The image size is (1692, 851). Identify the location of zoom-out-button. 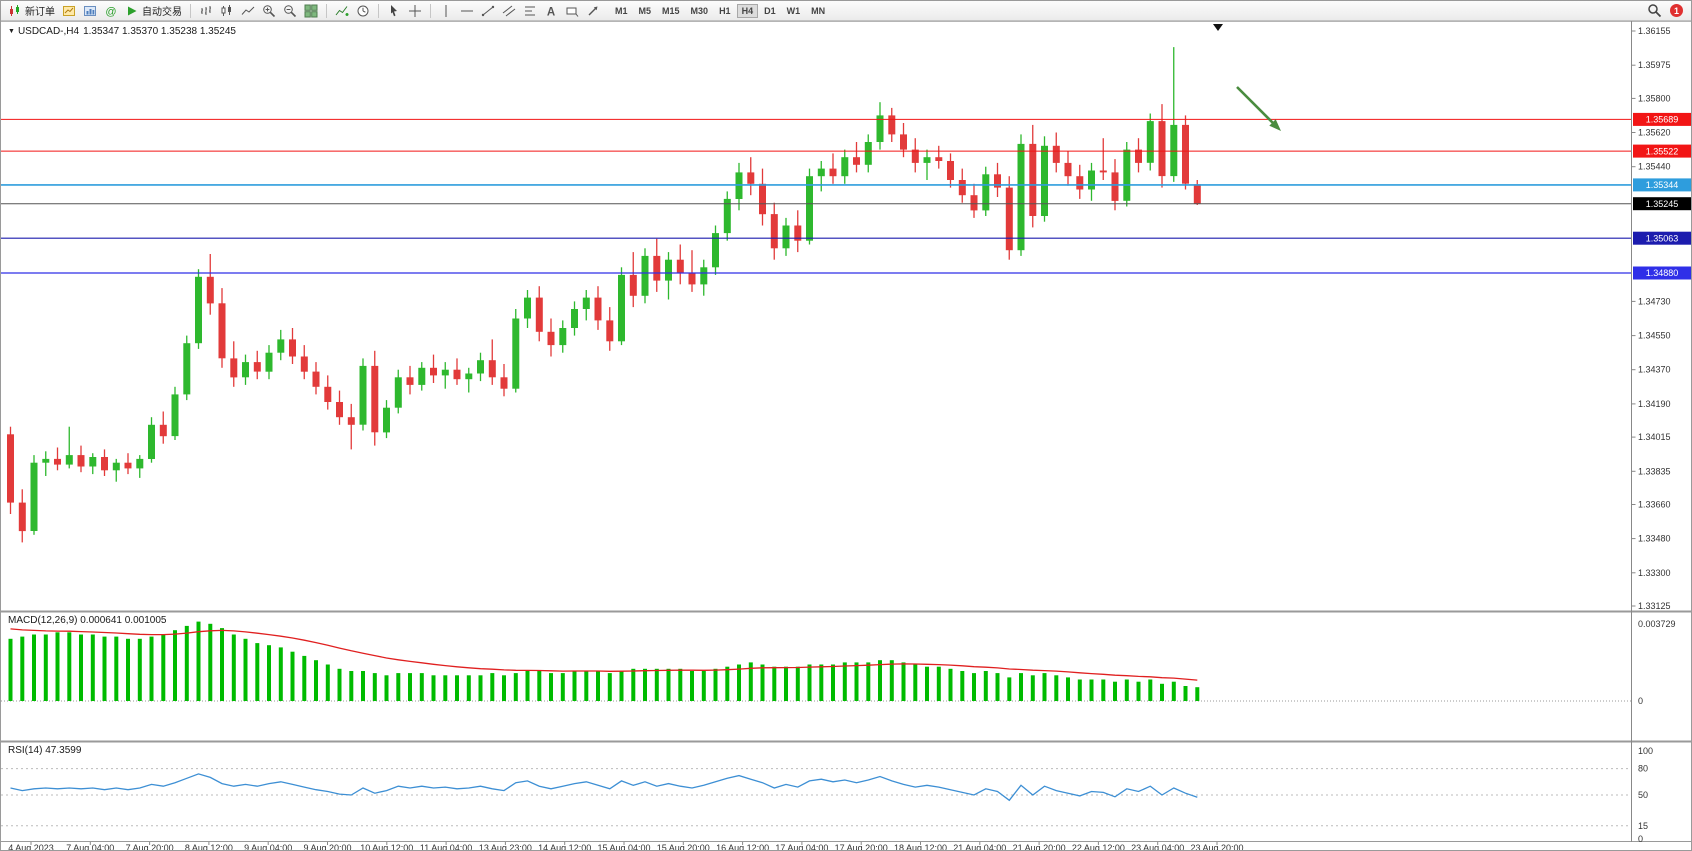
(290, 11).